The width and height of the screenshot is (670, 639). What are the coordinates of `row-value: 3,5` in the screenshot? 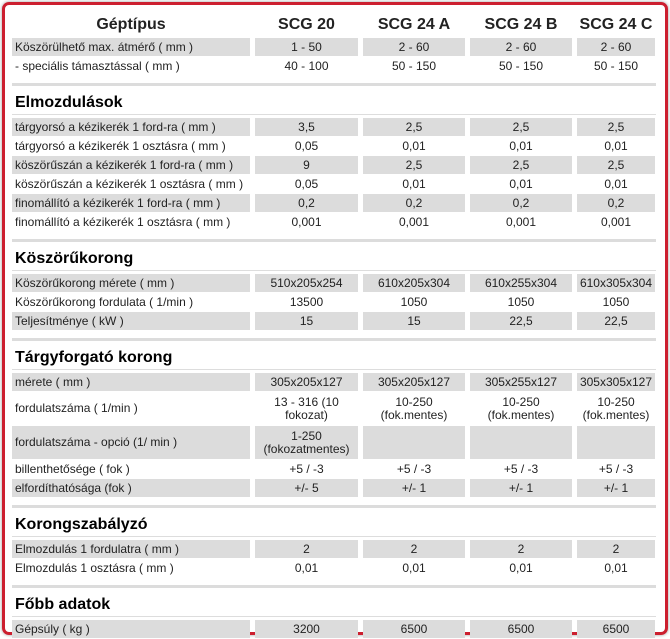 It's located at (306, 127).